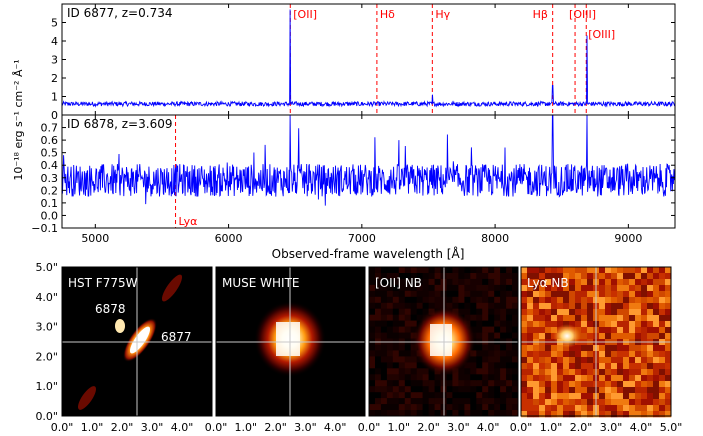 Image resolution: width=703 pixels, height=436 pixels. I want to click on hst-source-6878: 6878, so click(110, 309).